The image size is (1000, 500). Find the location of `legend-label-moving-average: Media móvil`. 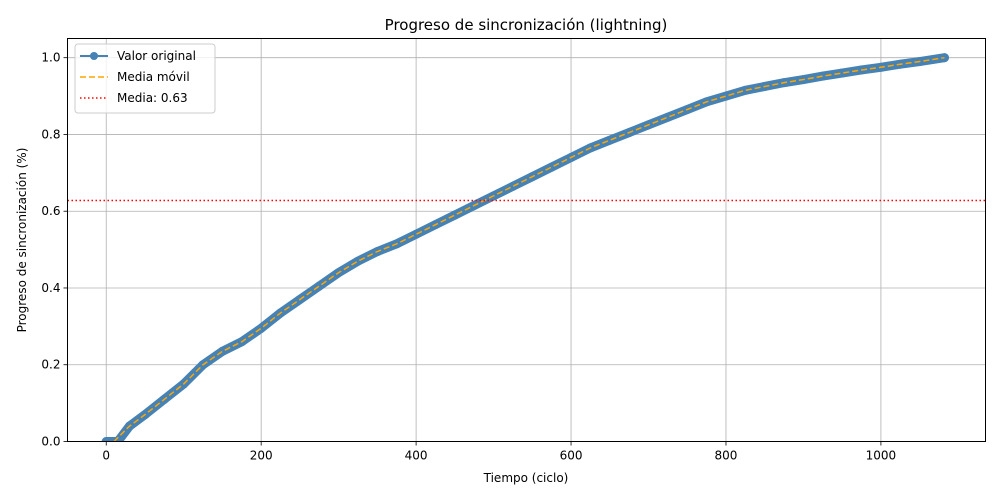

legend-label-moving-average: Media móvil is located at coordinates (153, 77).